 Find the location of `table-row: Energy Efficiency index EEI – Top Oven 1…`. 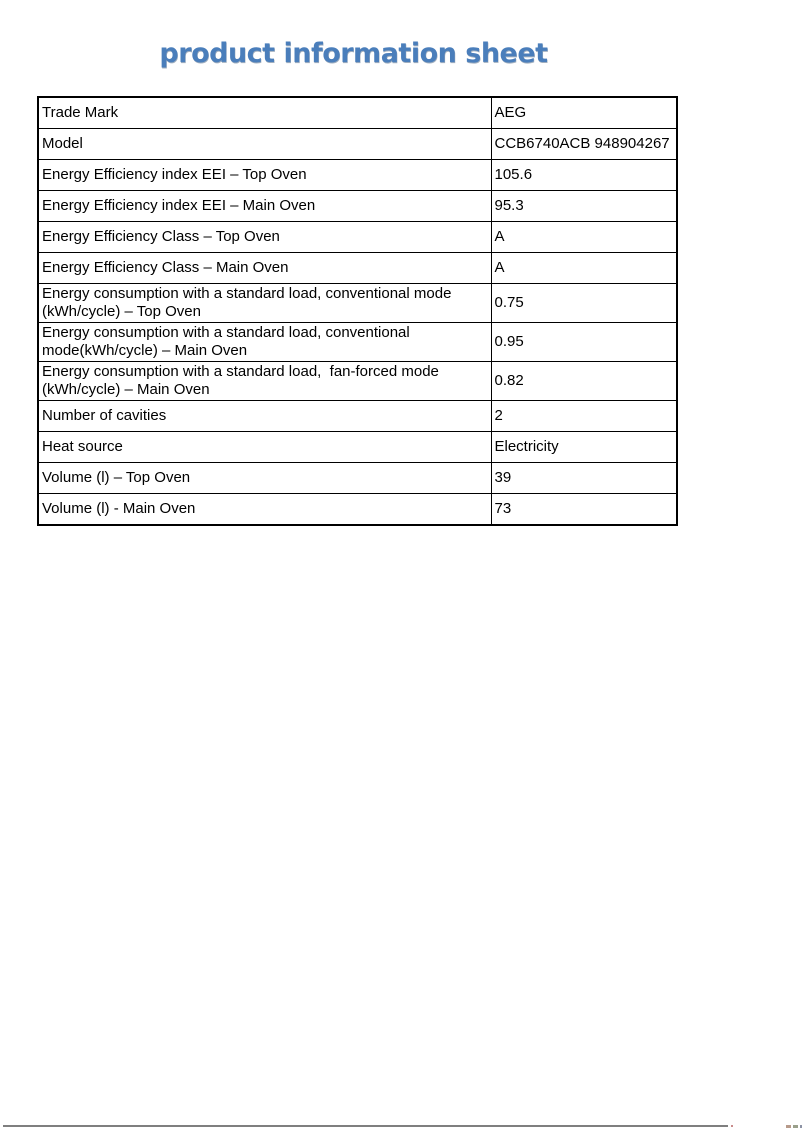

table-row: Energy Efficiency index EEI – Top Oven 1… is located at coordinates (357, 175).